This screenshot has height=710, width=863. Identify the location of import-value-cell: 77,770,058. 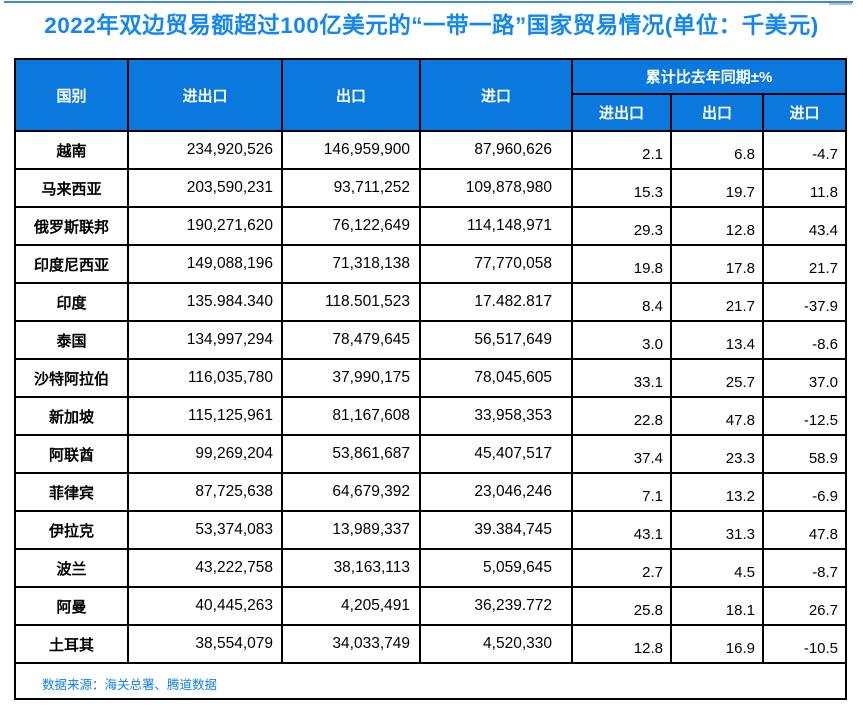
(496, 264).